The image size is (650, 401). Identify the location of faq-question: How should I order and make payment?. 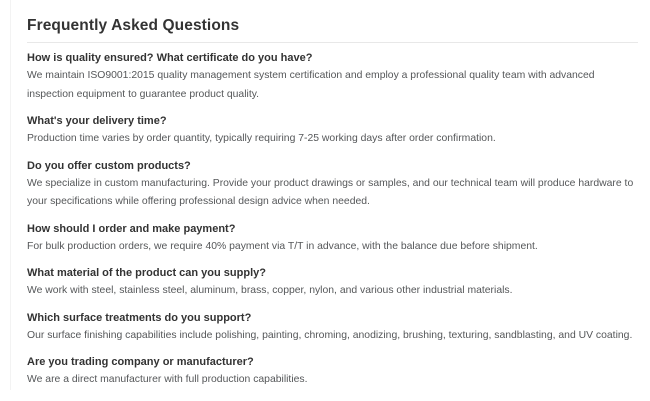
(131, 228).